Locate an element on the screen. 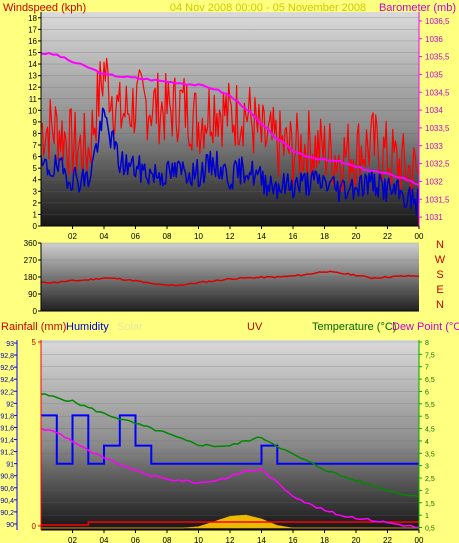  temperature-tick-label: 8 is located at coordinates (427, 343).